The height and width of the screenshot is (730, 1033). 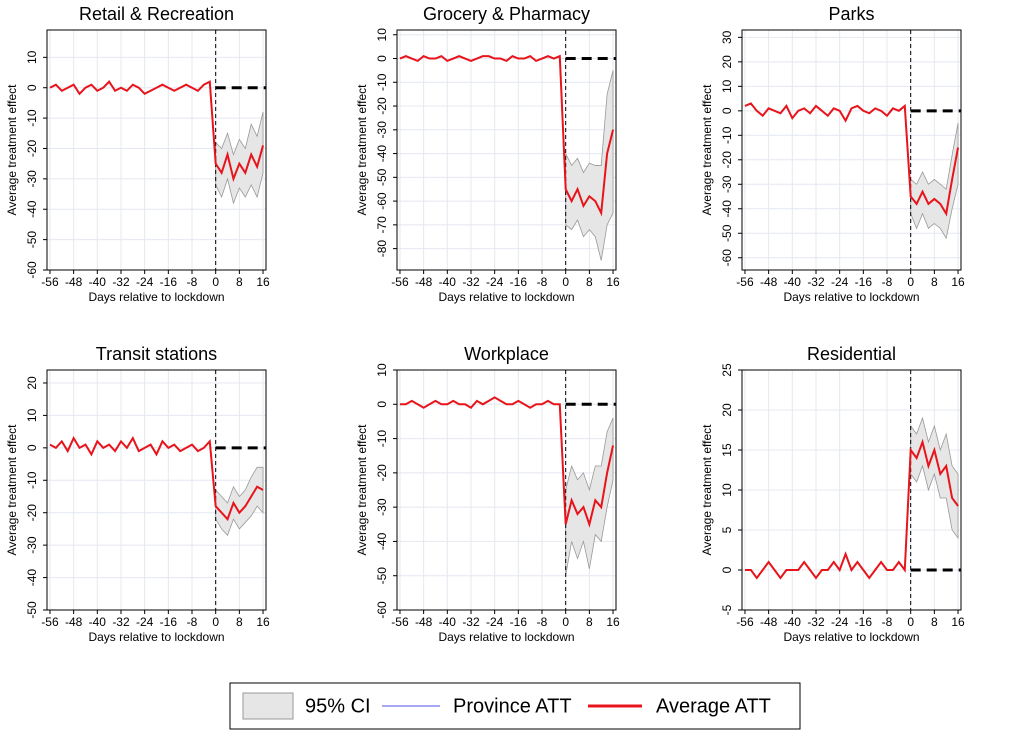 I want to click on y-tick-label: 15, so click(x=727, y=450).